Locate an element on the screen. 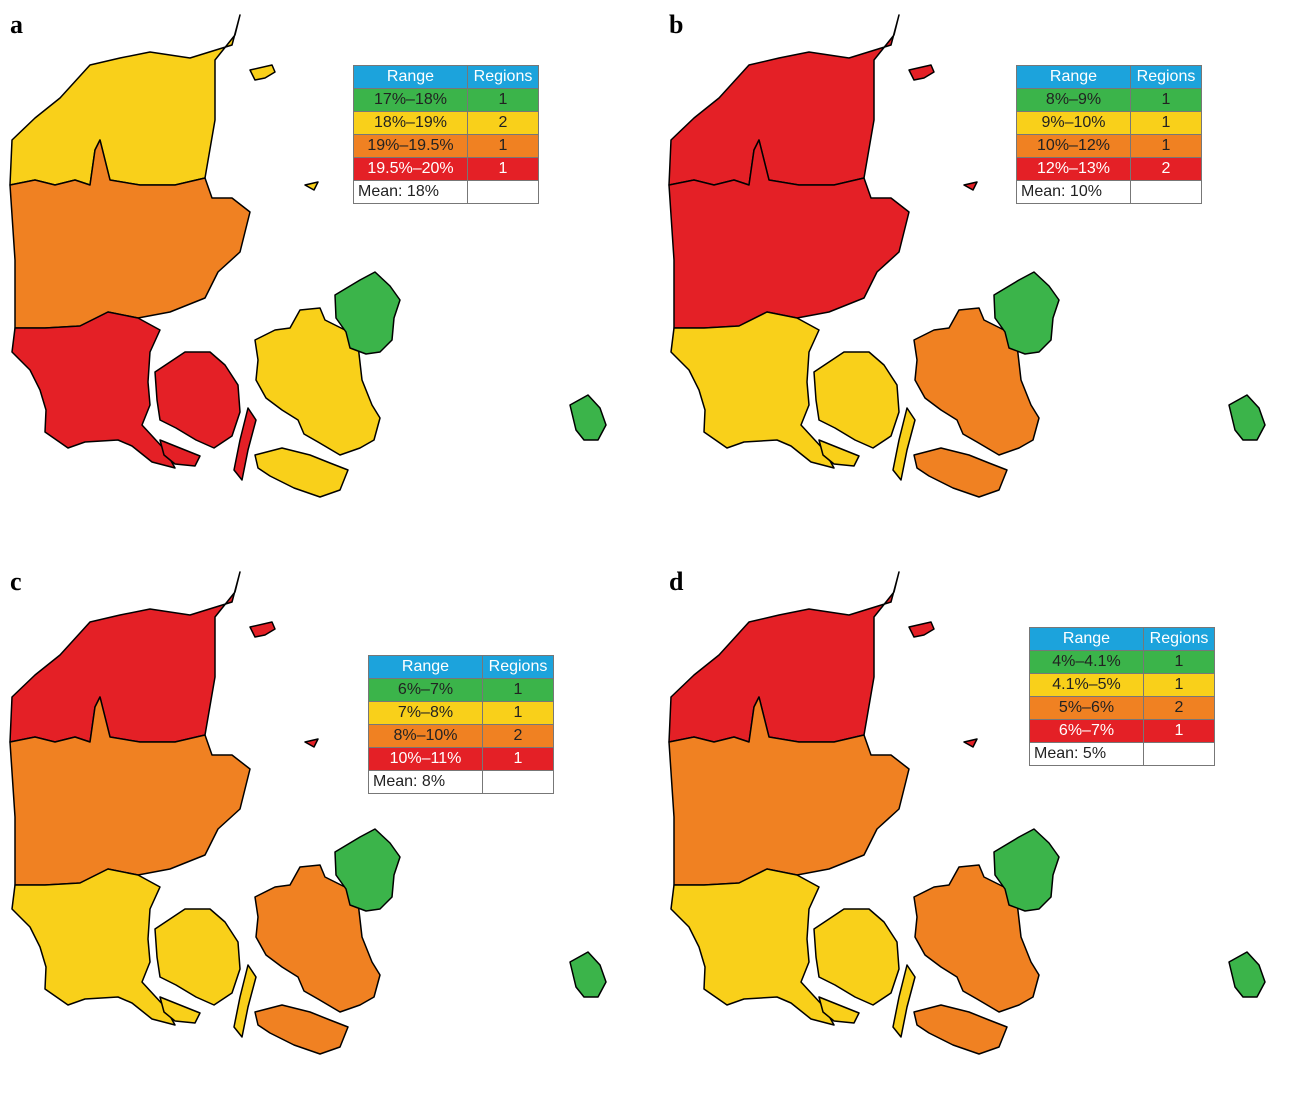 The image size is (1298, 1114). legend-mean: Mean: 5% is located at coordinates (1086, 754).